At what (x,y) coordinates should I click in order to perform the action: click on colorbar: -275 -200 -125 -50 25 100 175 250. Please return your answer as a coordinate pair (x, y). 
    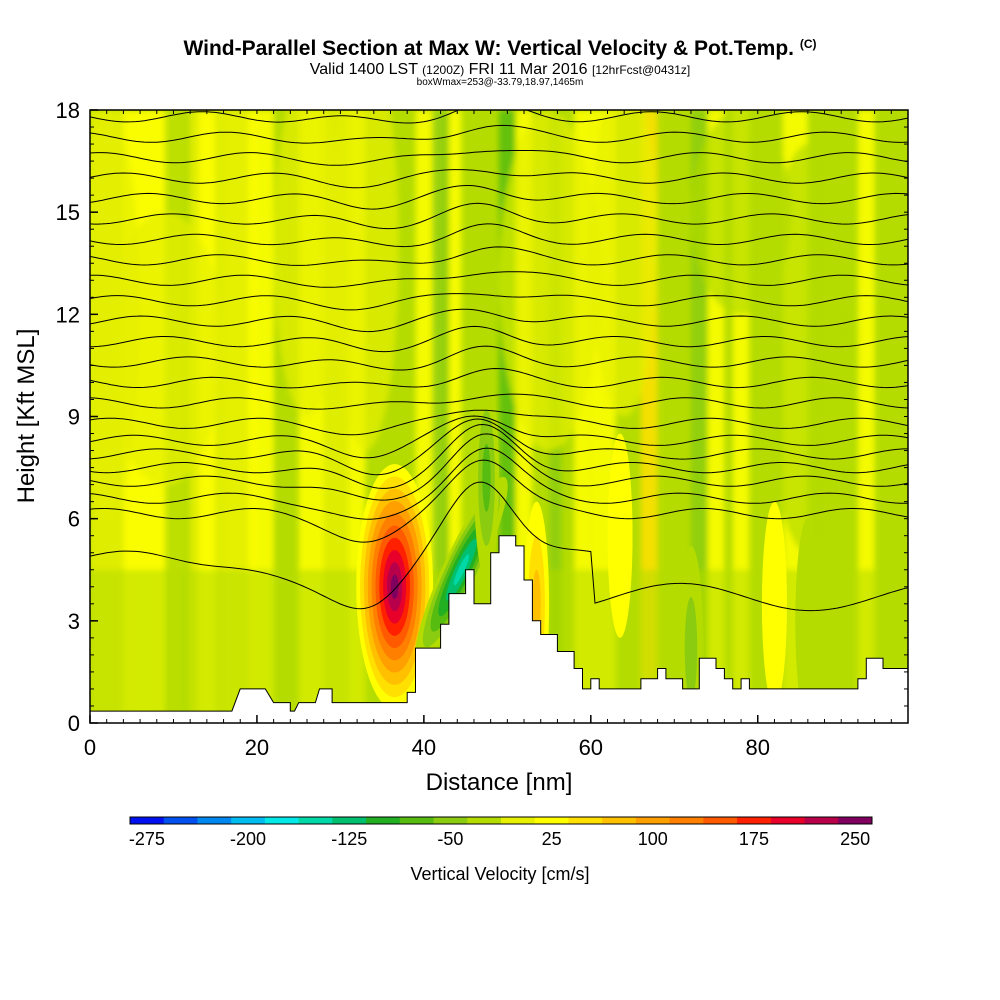
    Looking at the image, I should click on (501, 832).